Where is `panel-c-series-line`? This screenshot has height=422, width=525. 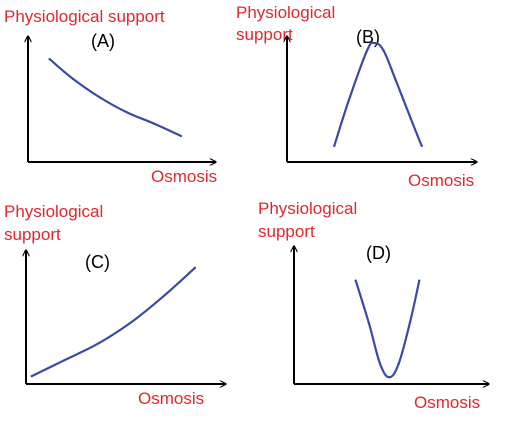 panel-c-series-line is located at coordinates (113, 322).